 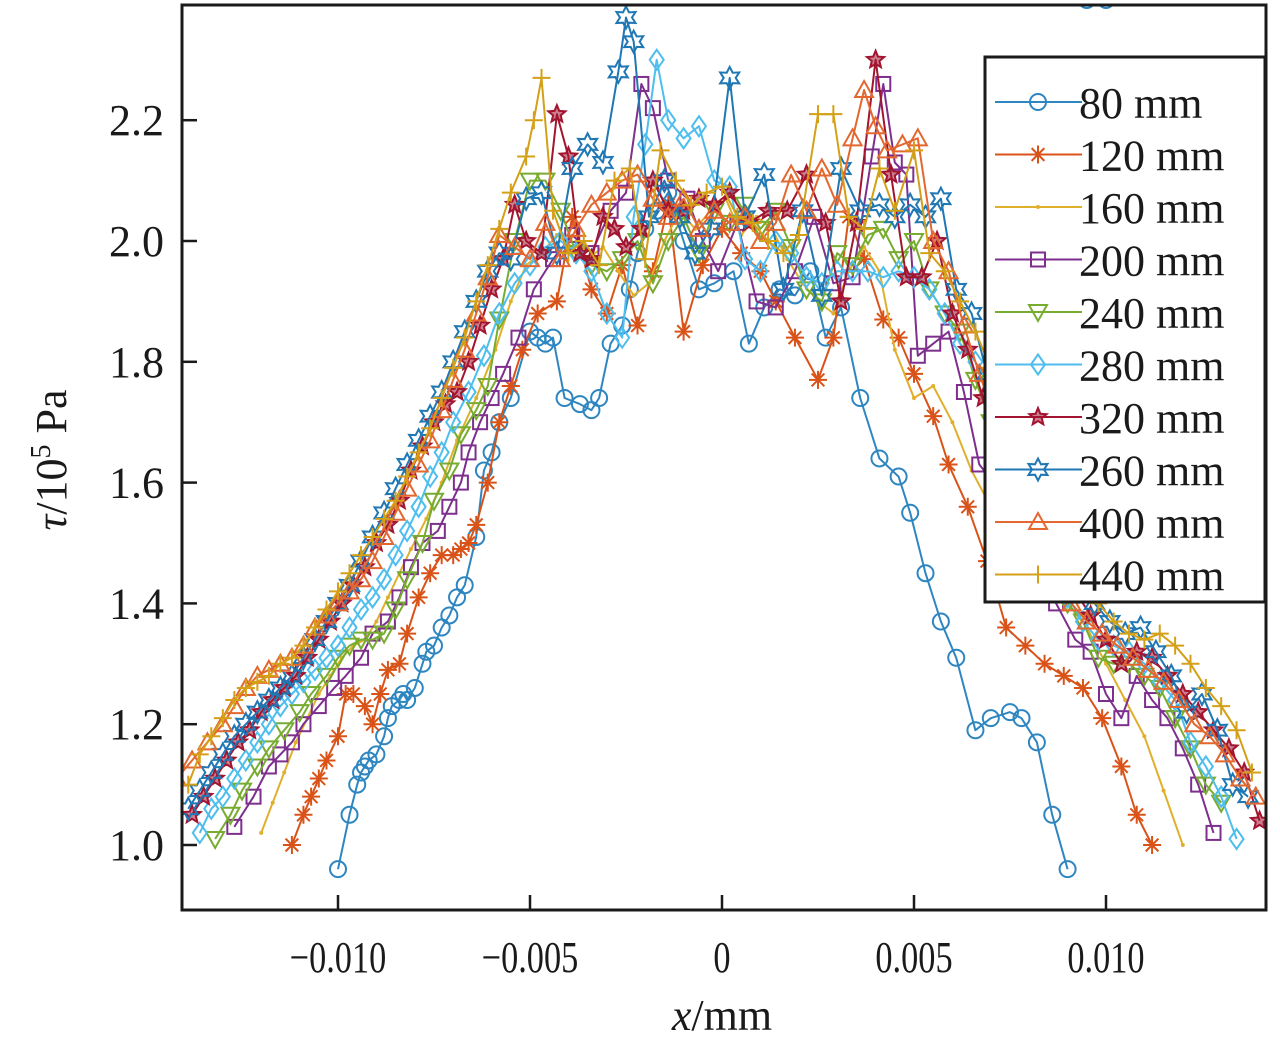 I want to click on y-axis: 1.0 1.2 1.4 1.6 1.8 2.0 2.2, so click(x=153, y=483).